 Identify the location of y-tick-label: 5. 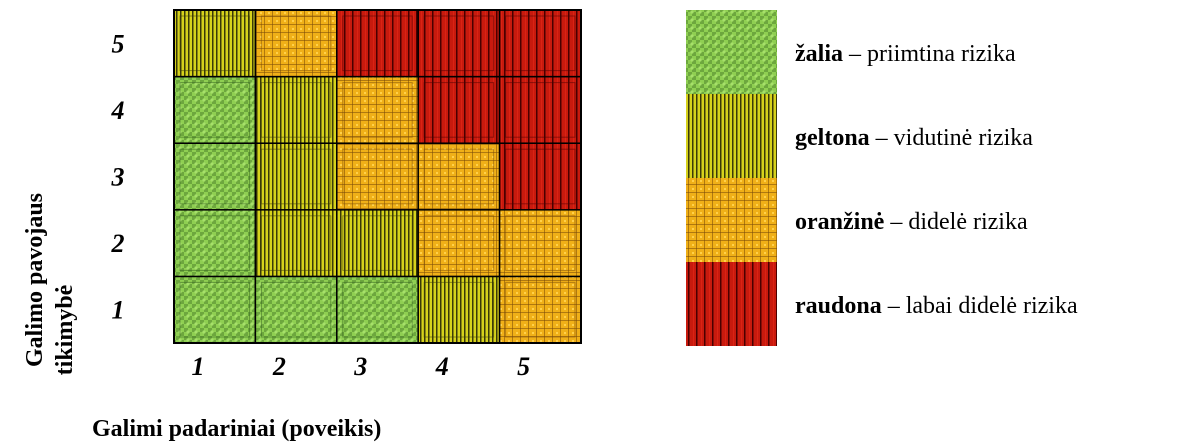
(118, 43).